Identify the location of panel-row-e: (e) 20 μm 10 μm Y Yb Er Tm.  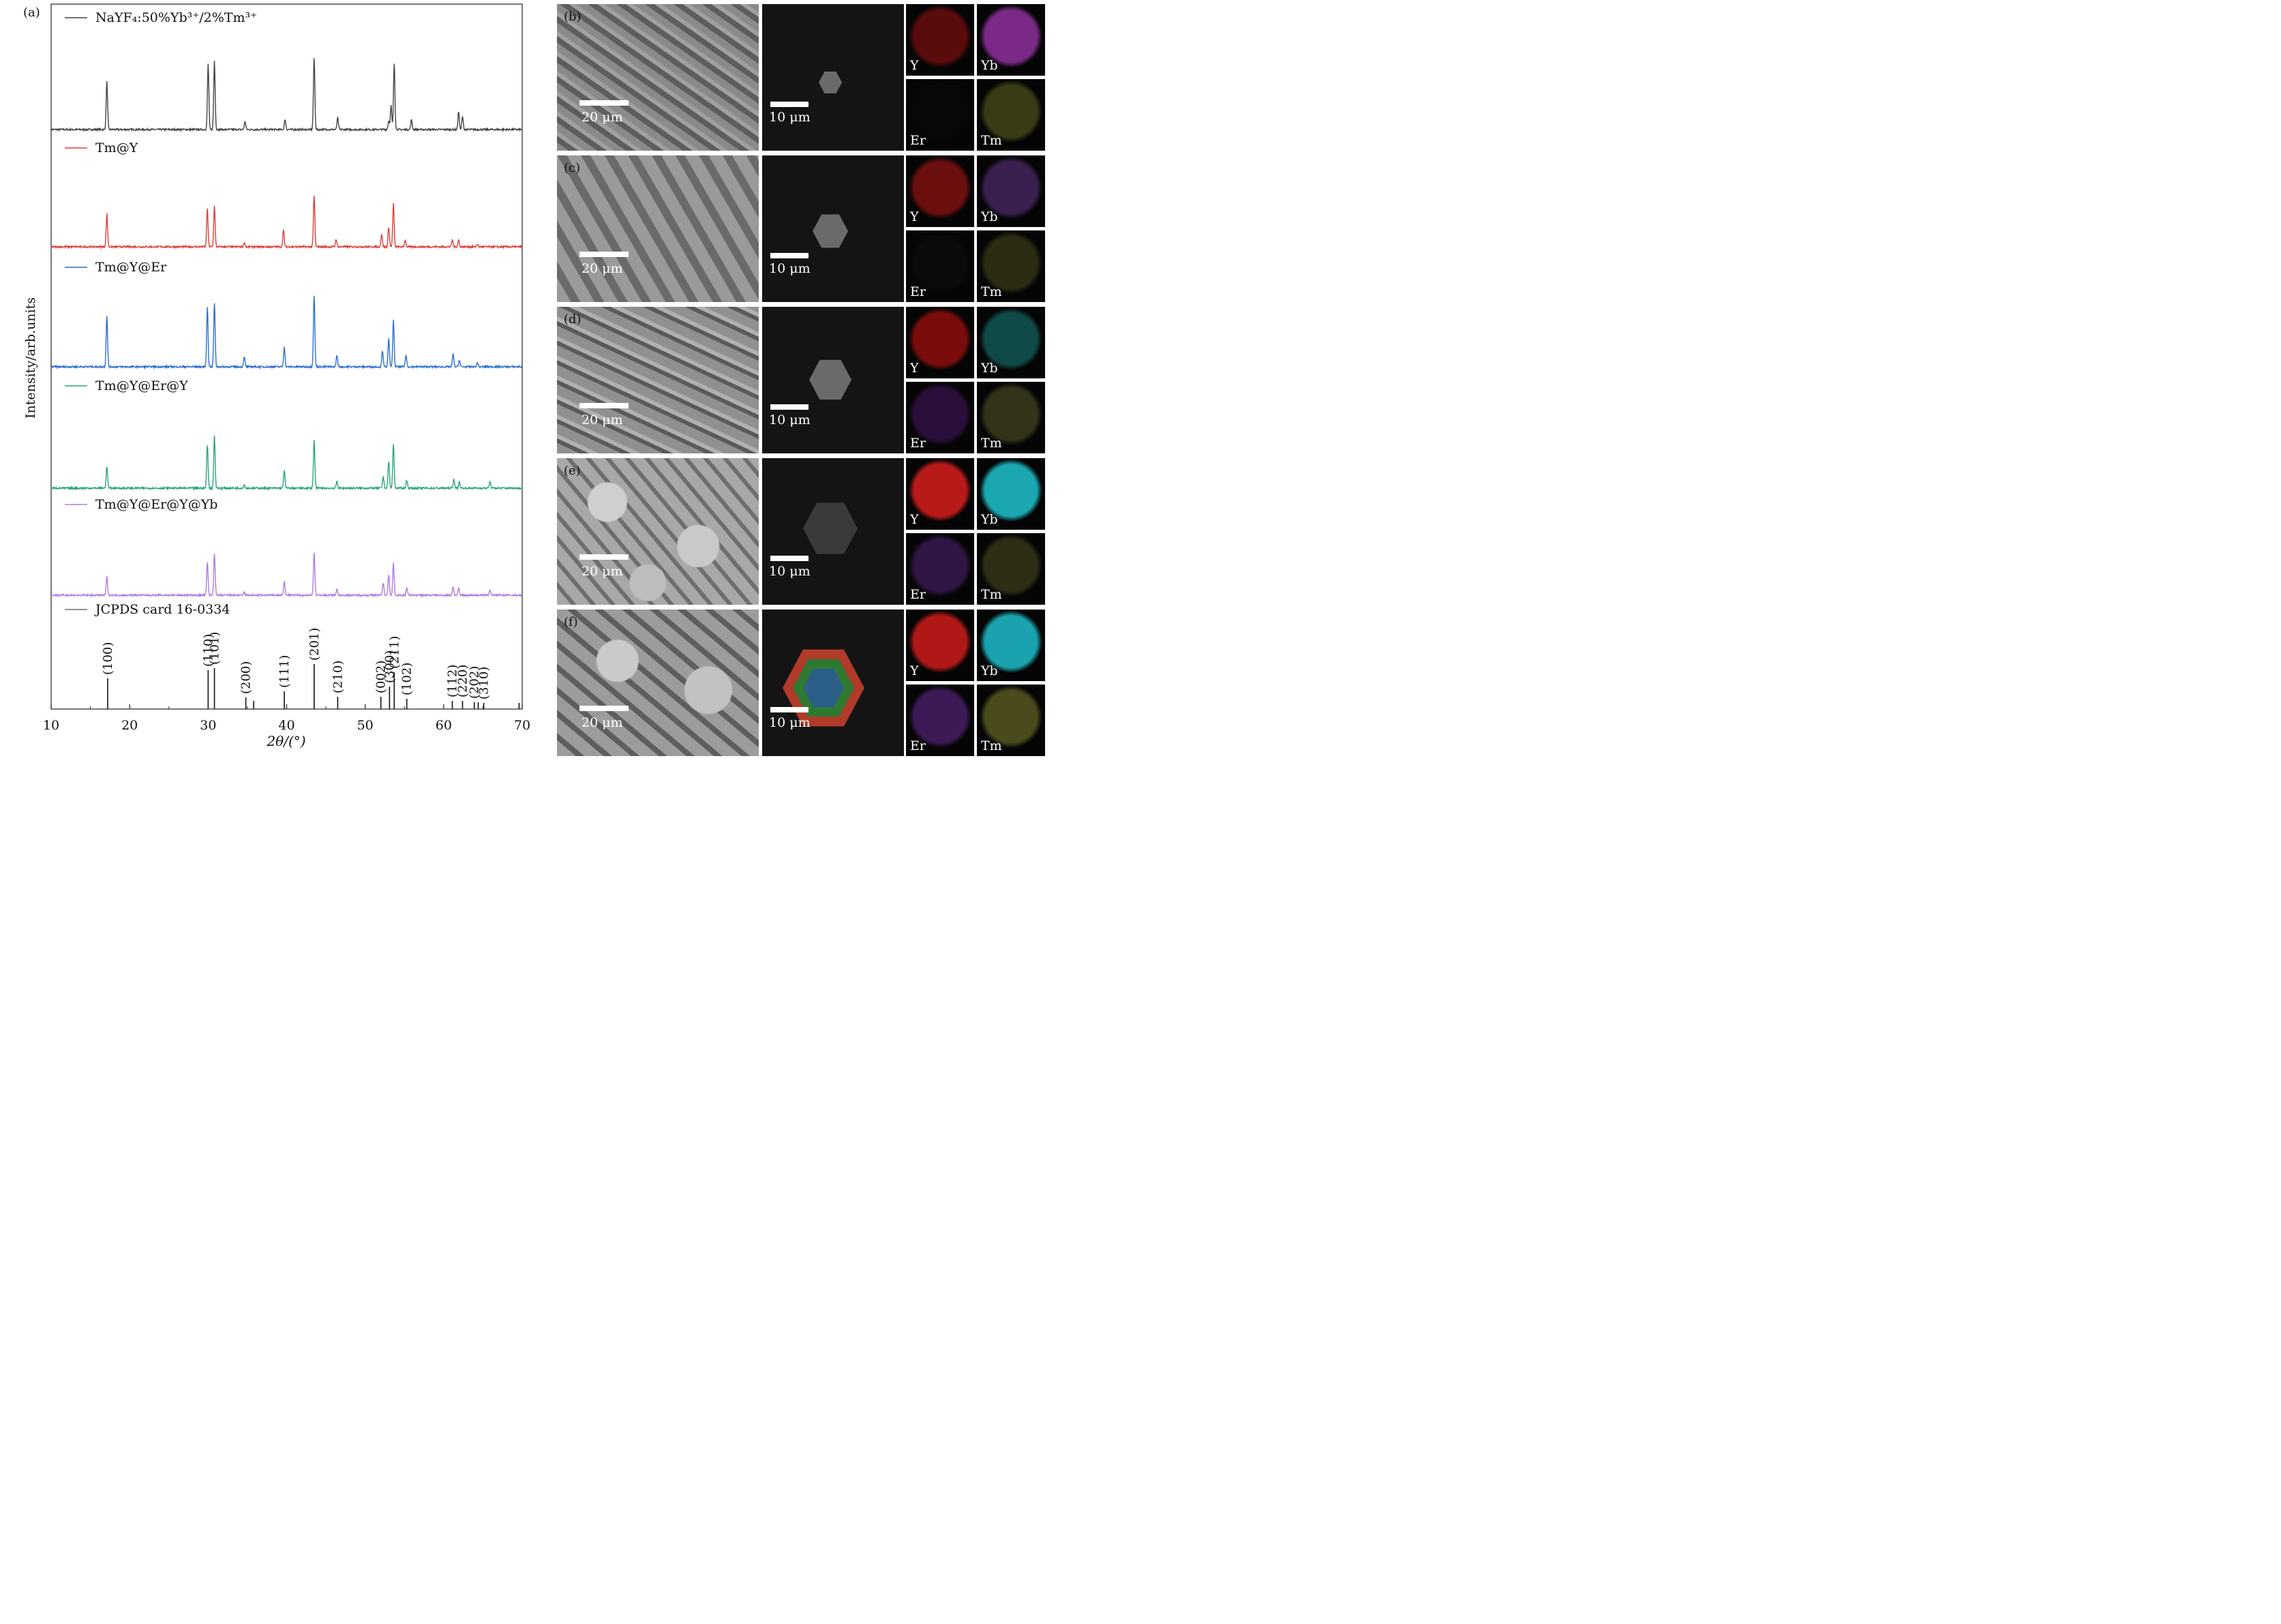
(802, 531).